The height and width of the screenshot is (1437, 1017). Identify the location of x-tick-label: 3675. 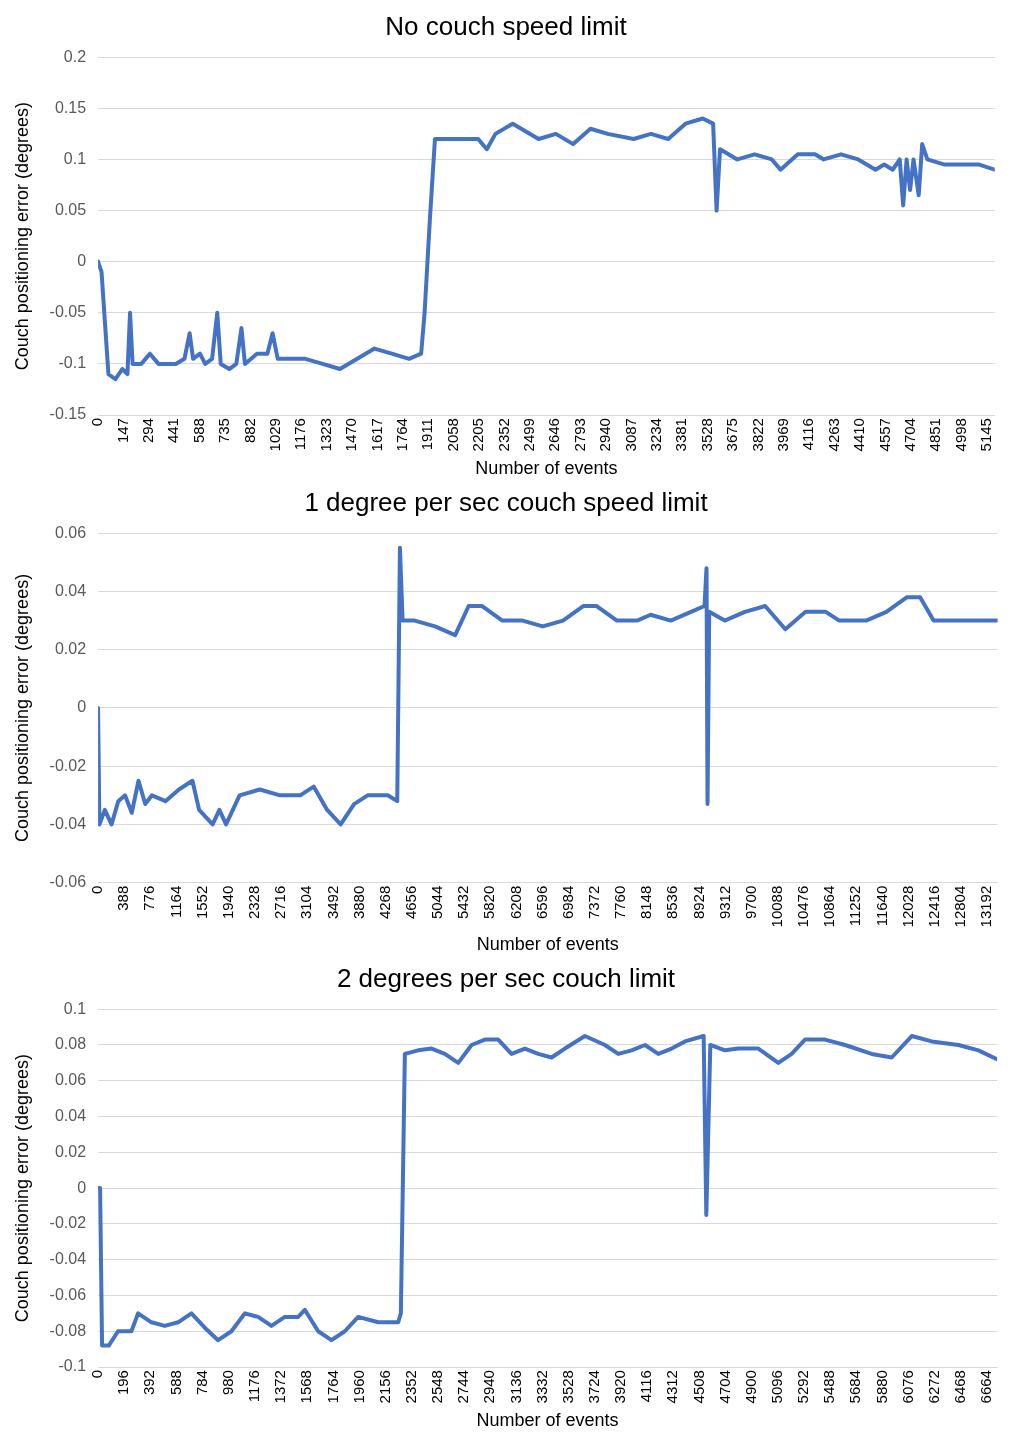
(732, 435).